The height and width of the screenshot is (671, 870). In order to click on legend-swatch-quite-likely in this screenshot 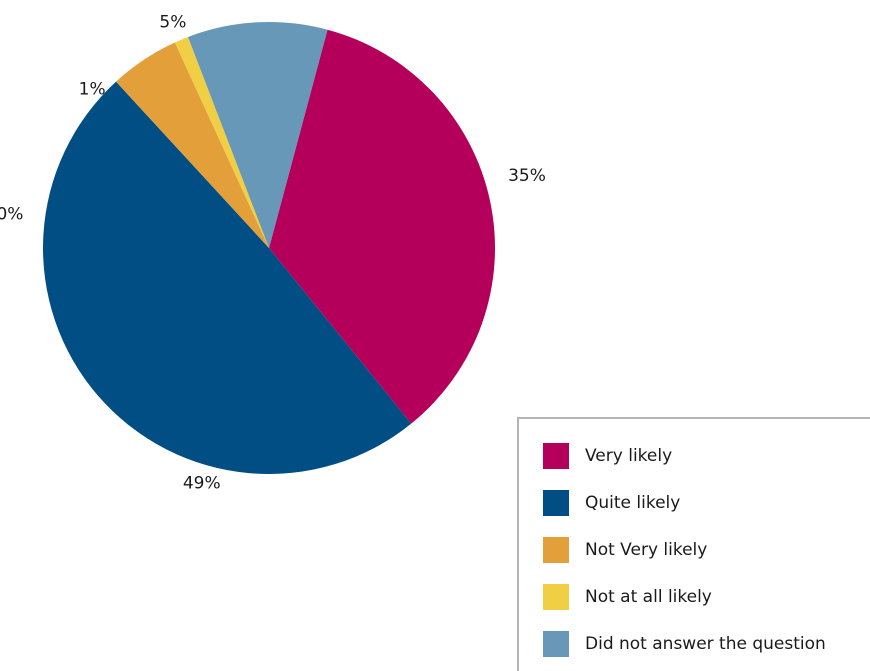, I will do `click(556, 503)`.